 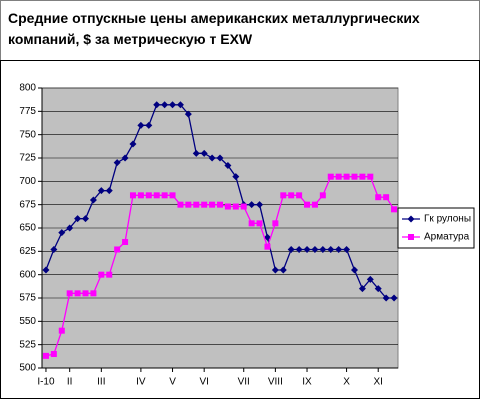 I want to click on y-tick-label: 675, so click(x=27, y=204).